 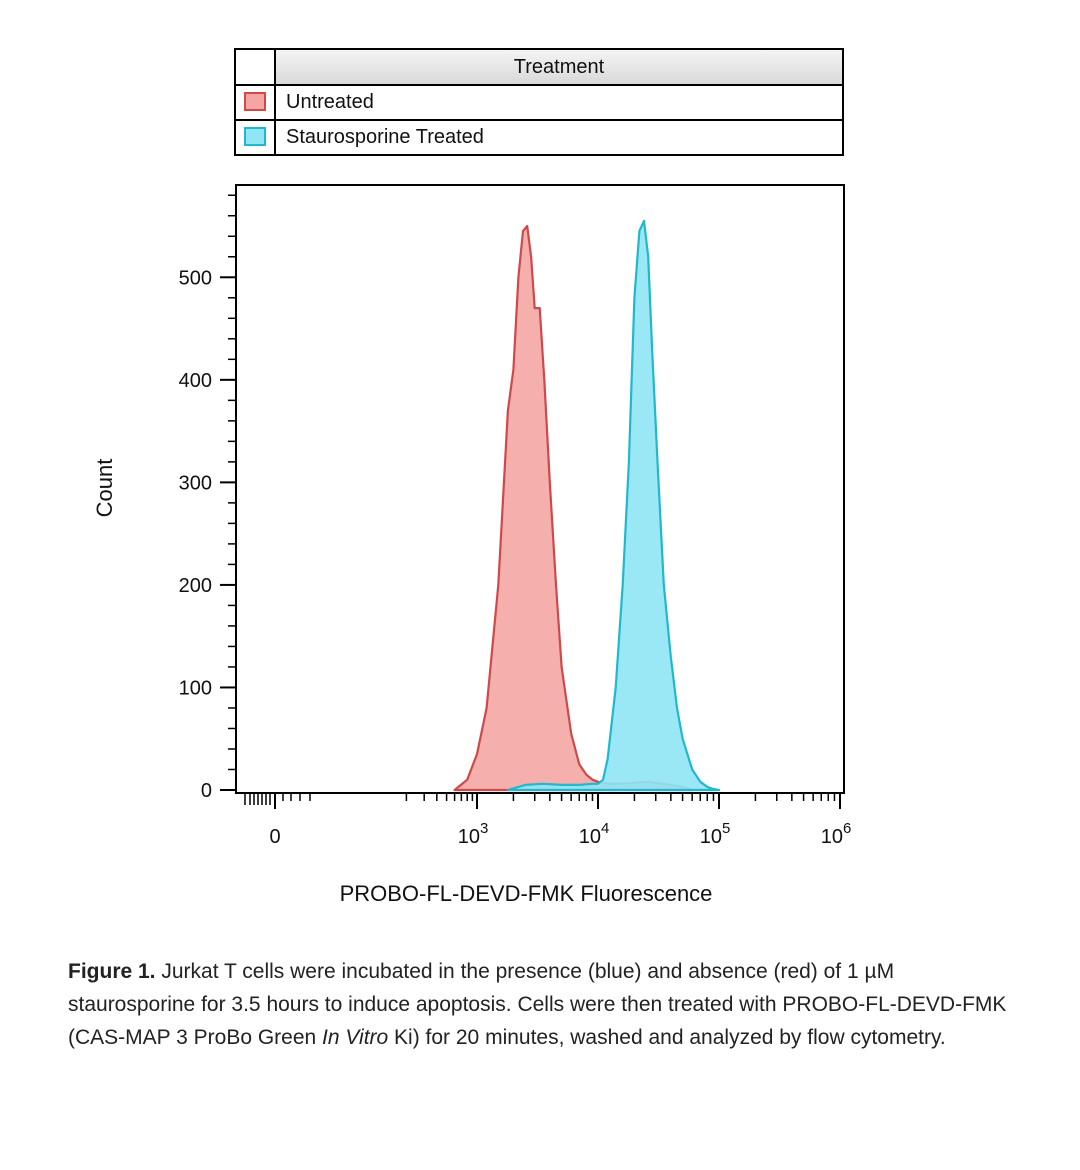 What do you see at coordinates (594, 834) in the screenshot?
I see `x-tick-label: 10⁴` at bounding box center [594, 834].